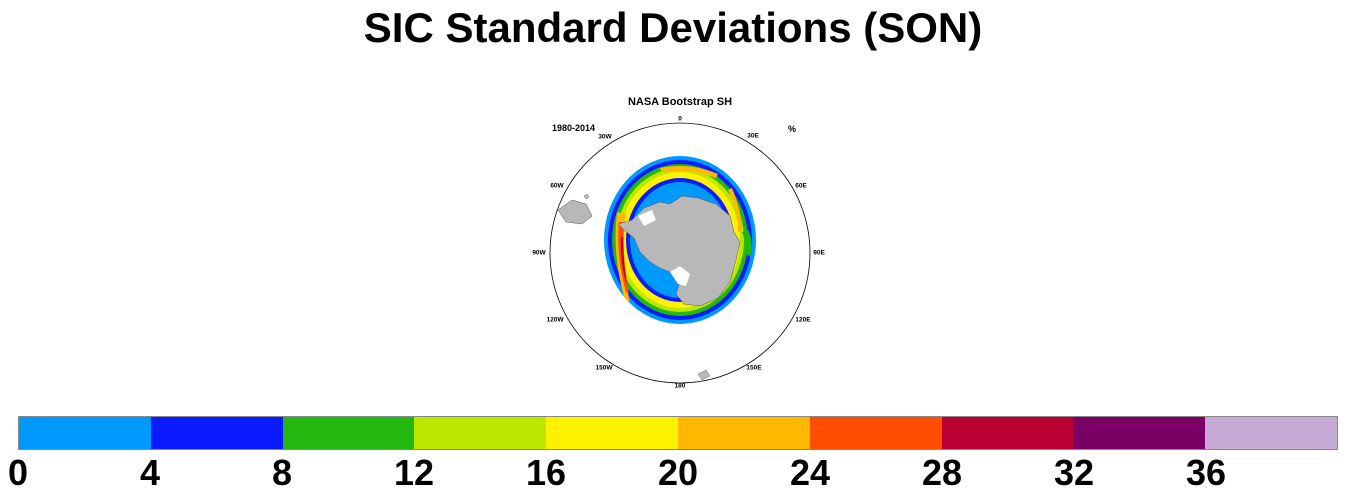  What do you see at coordinates (604, 368) in the screenshot?
I see `lon-label-150w: 150W` at bounding box center [604, 368].